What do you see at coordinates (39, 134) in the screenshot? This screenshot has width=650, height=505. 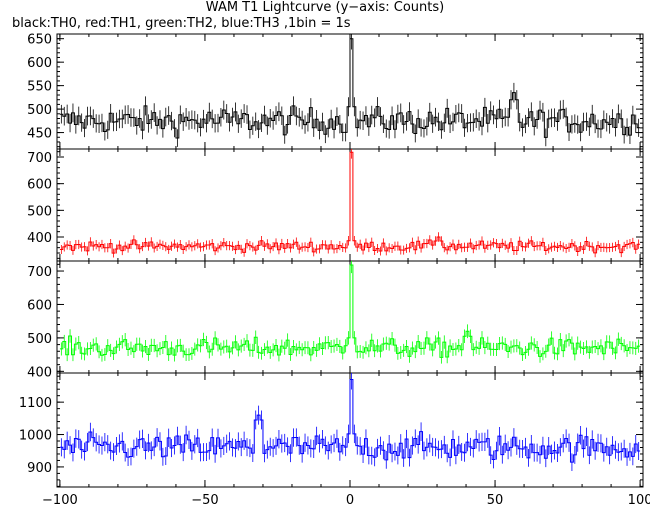 I see `y-tick-label: 450` at bounding box center [39, 134].